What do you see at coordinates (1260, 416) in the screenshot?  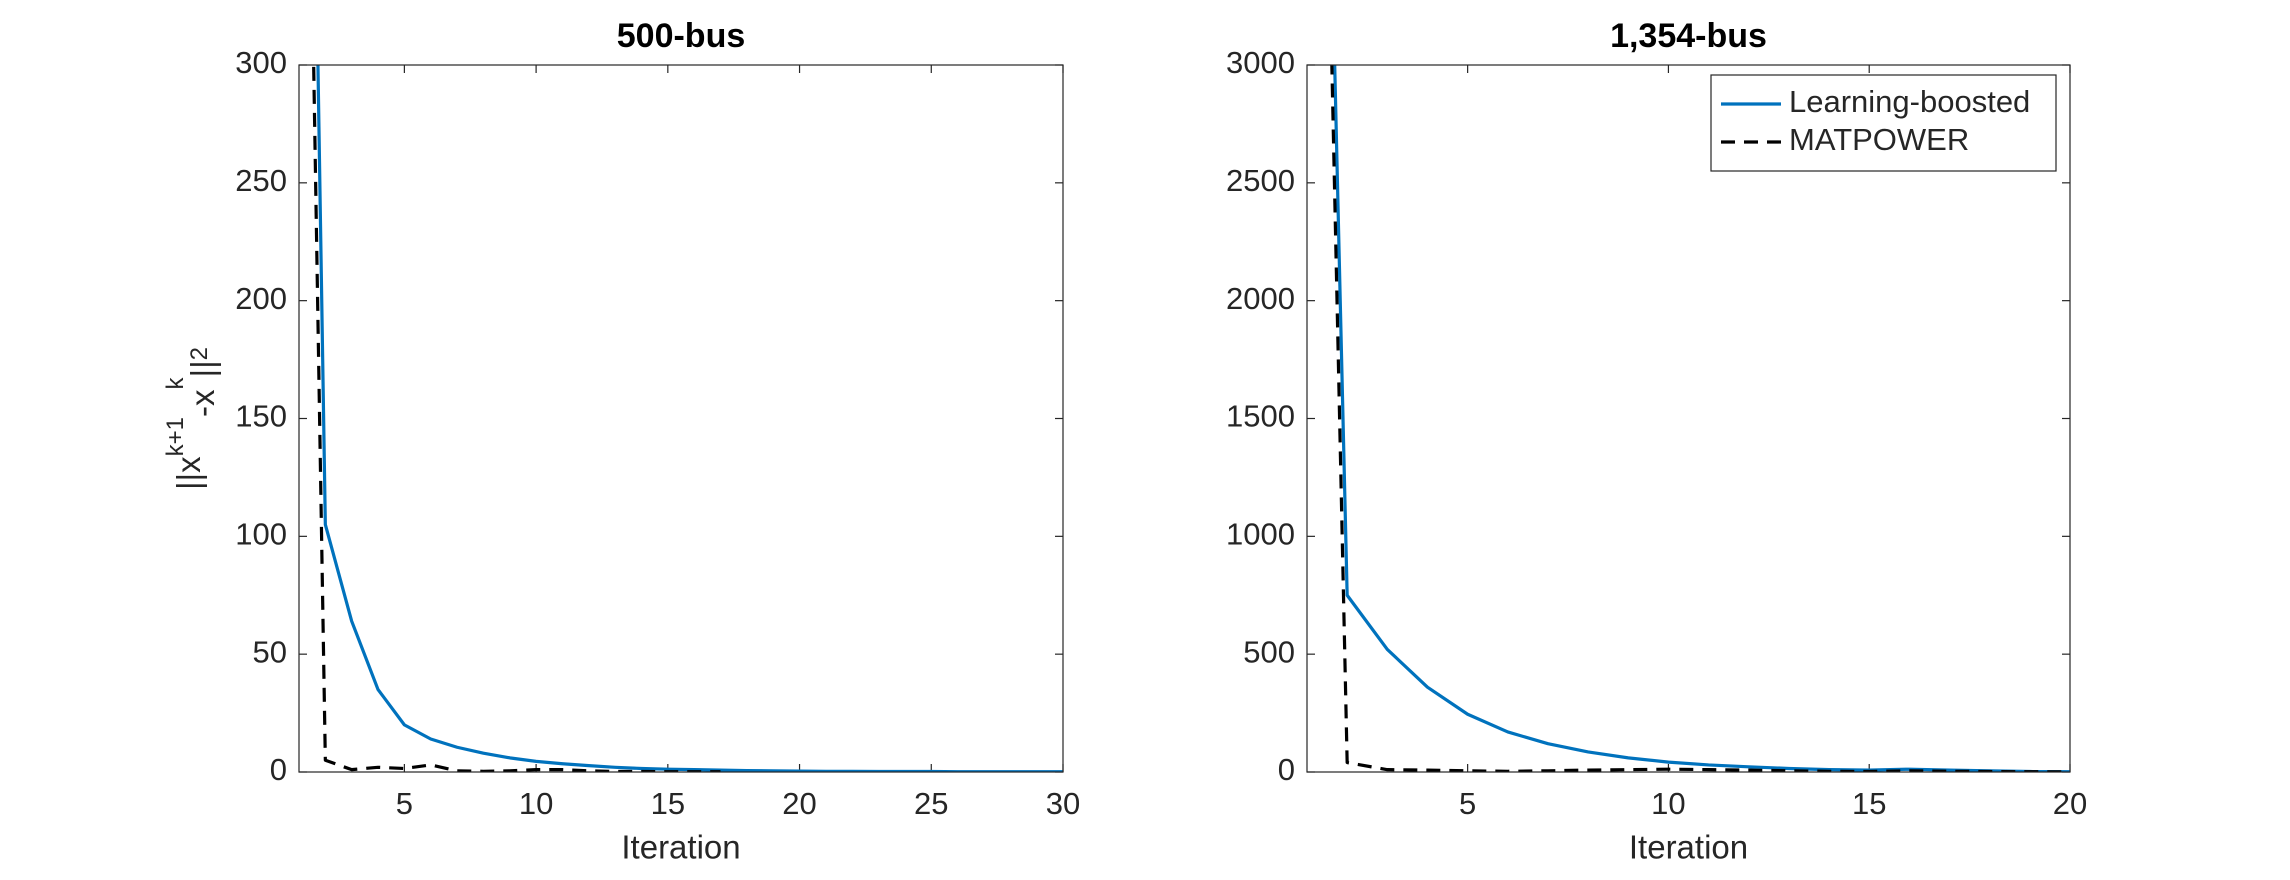 I see `y-tick-label: 1500` at bounding box center [1260, 416].